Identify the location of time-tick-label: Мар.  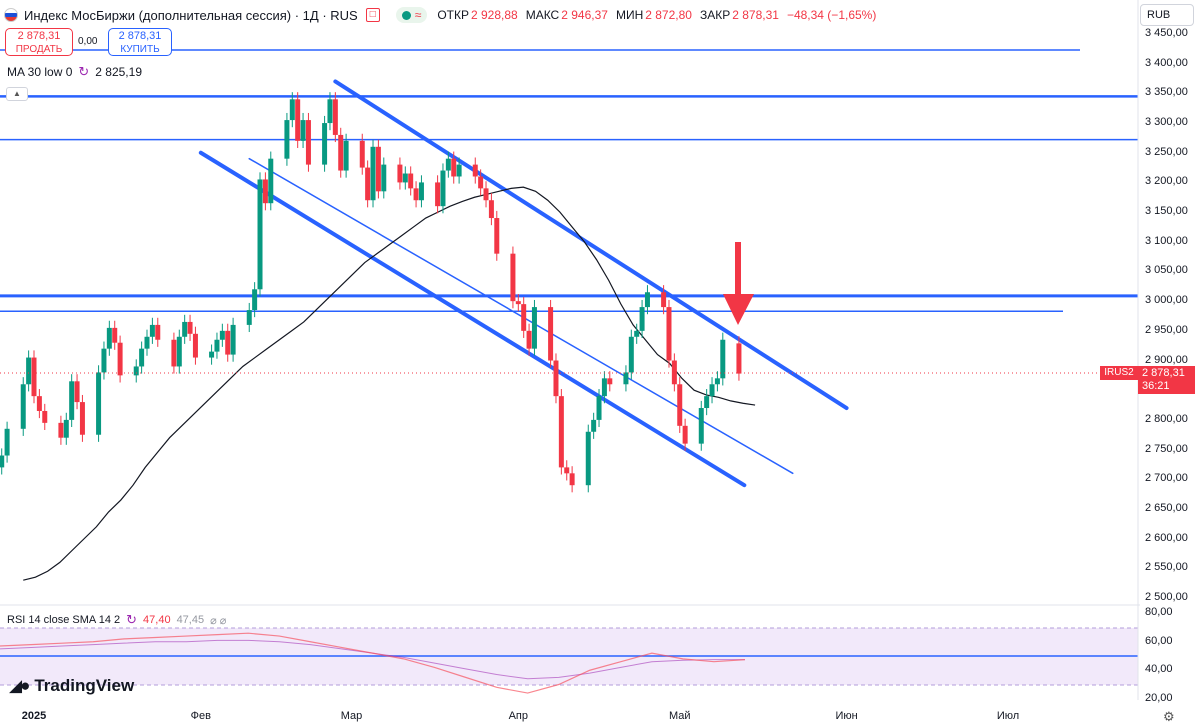
(351, 716).